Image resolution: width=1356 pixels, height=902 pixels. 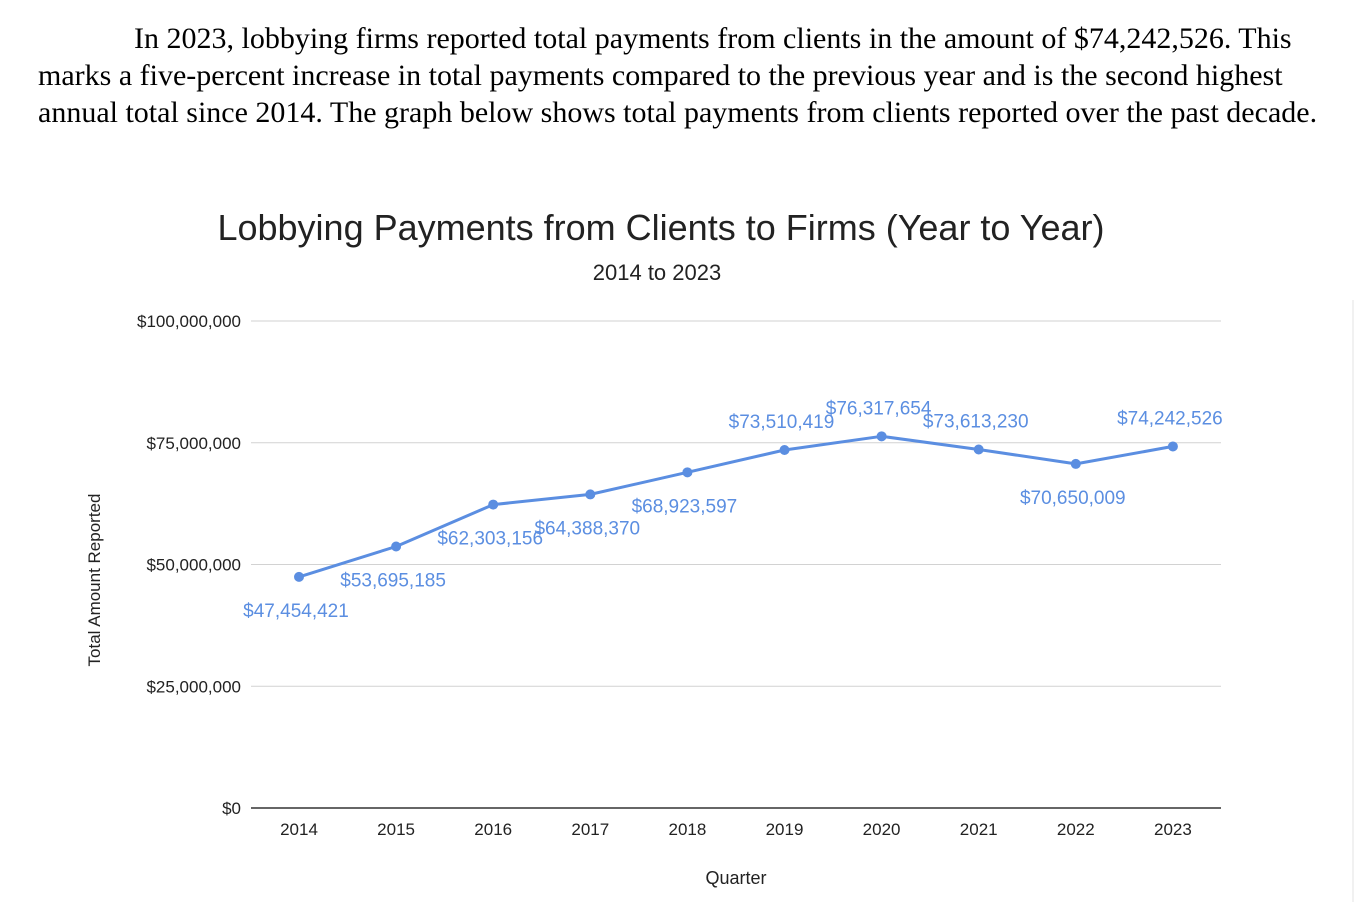 I want to click on series-line, so click(x=736, y=506).